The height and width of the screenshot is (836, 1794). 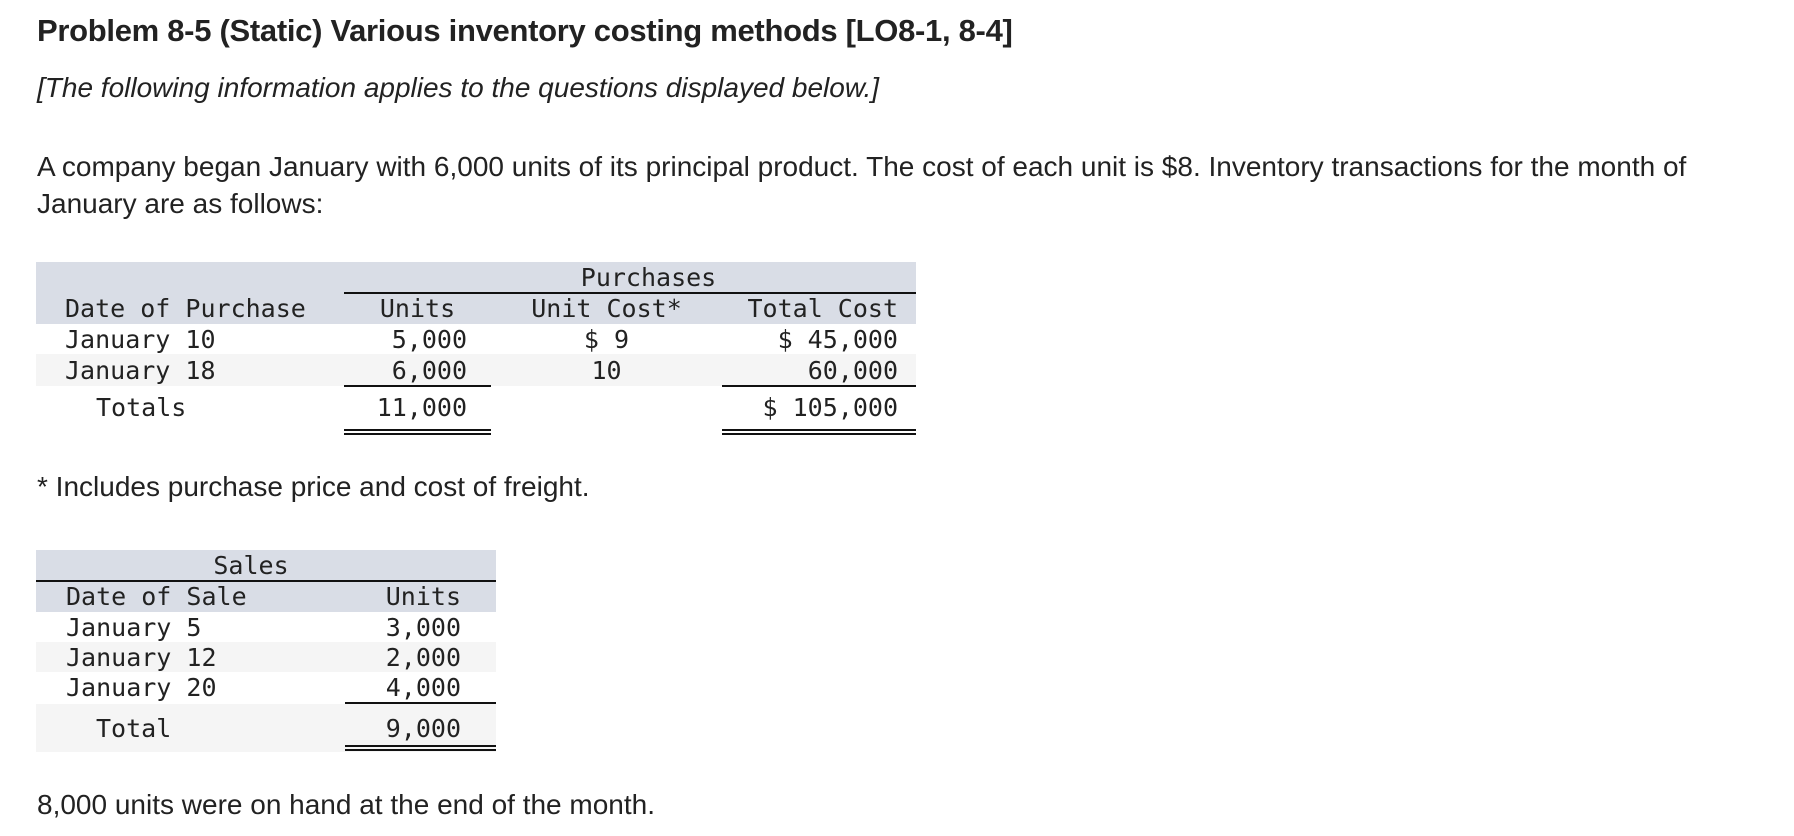 I want to click on table-row: January 20 4,000, so click(x=266, y=687).